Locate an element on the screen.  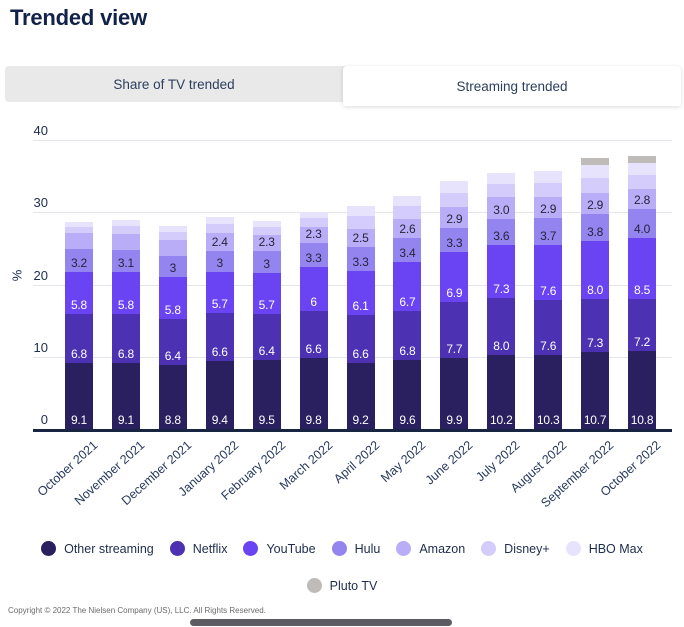
segment-value-label: 10.7 is located at coordinates (595, 420).